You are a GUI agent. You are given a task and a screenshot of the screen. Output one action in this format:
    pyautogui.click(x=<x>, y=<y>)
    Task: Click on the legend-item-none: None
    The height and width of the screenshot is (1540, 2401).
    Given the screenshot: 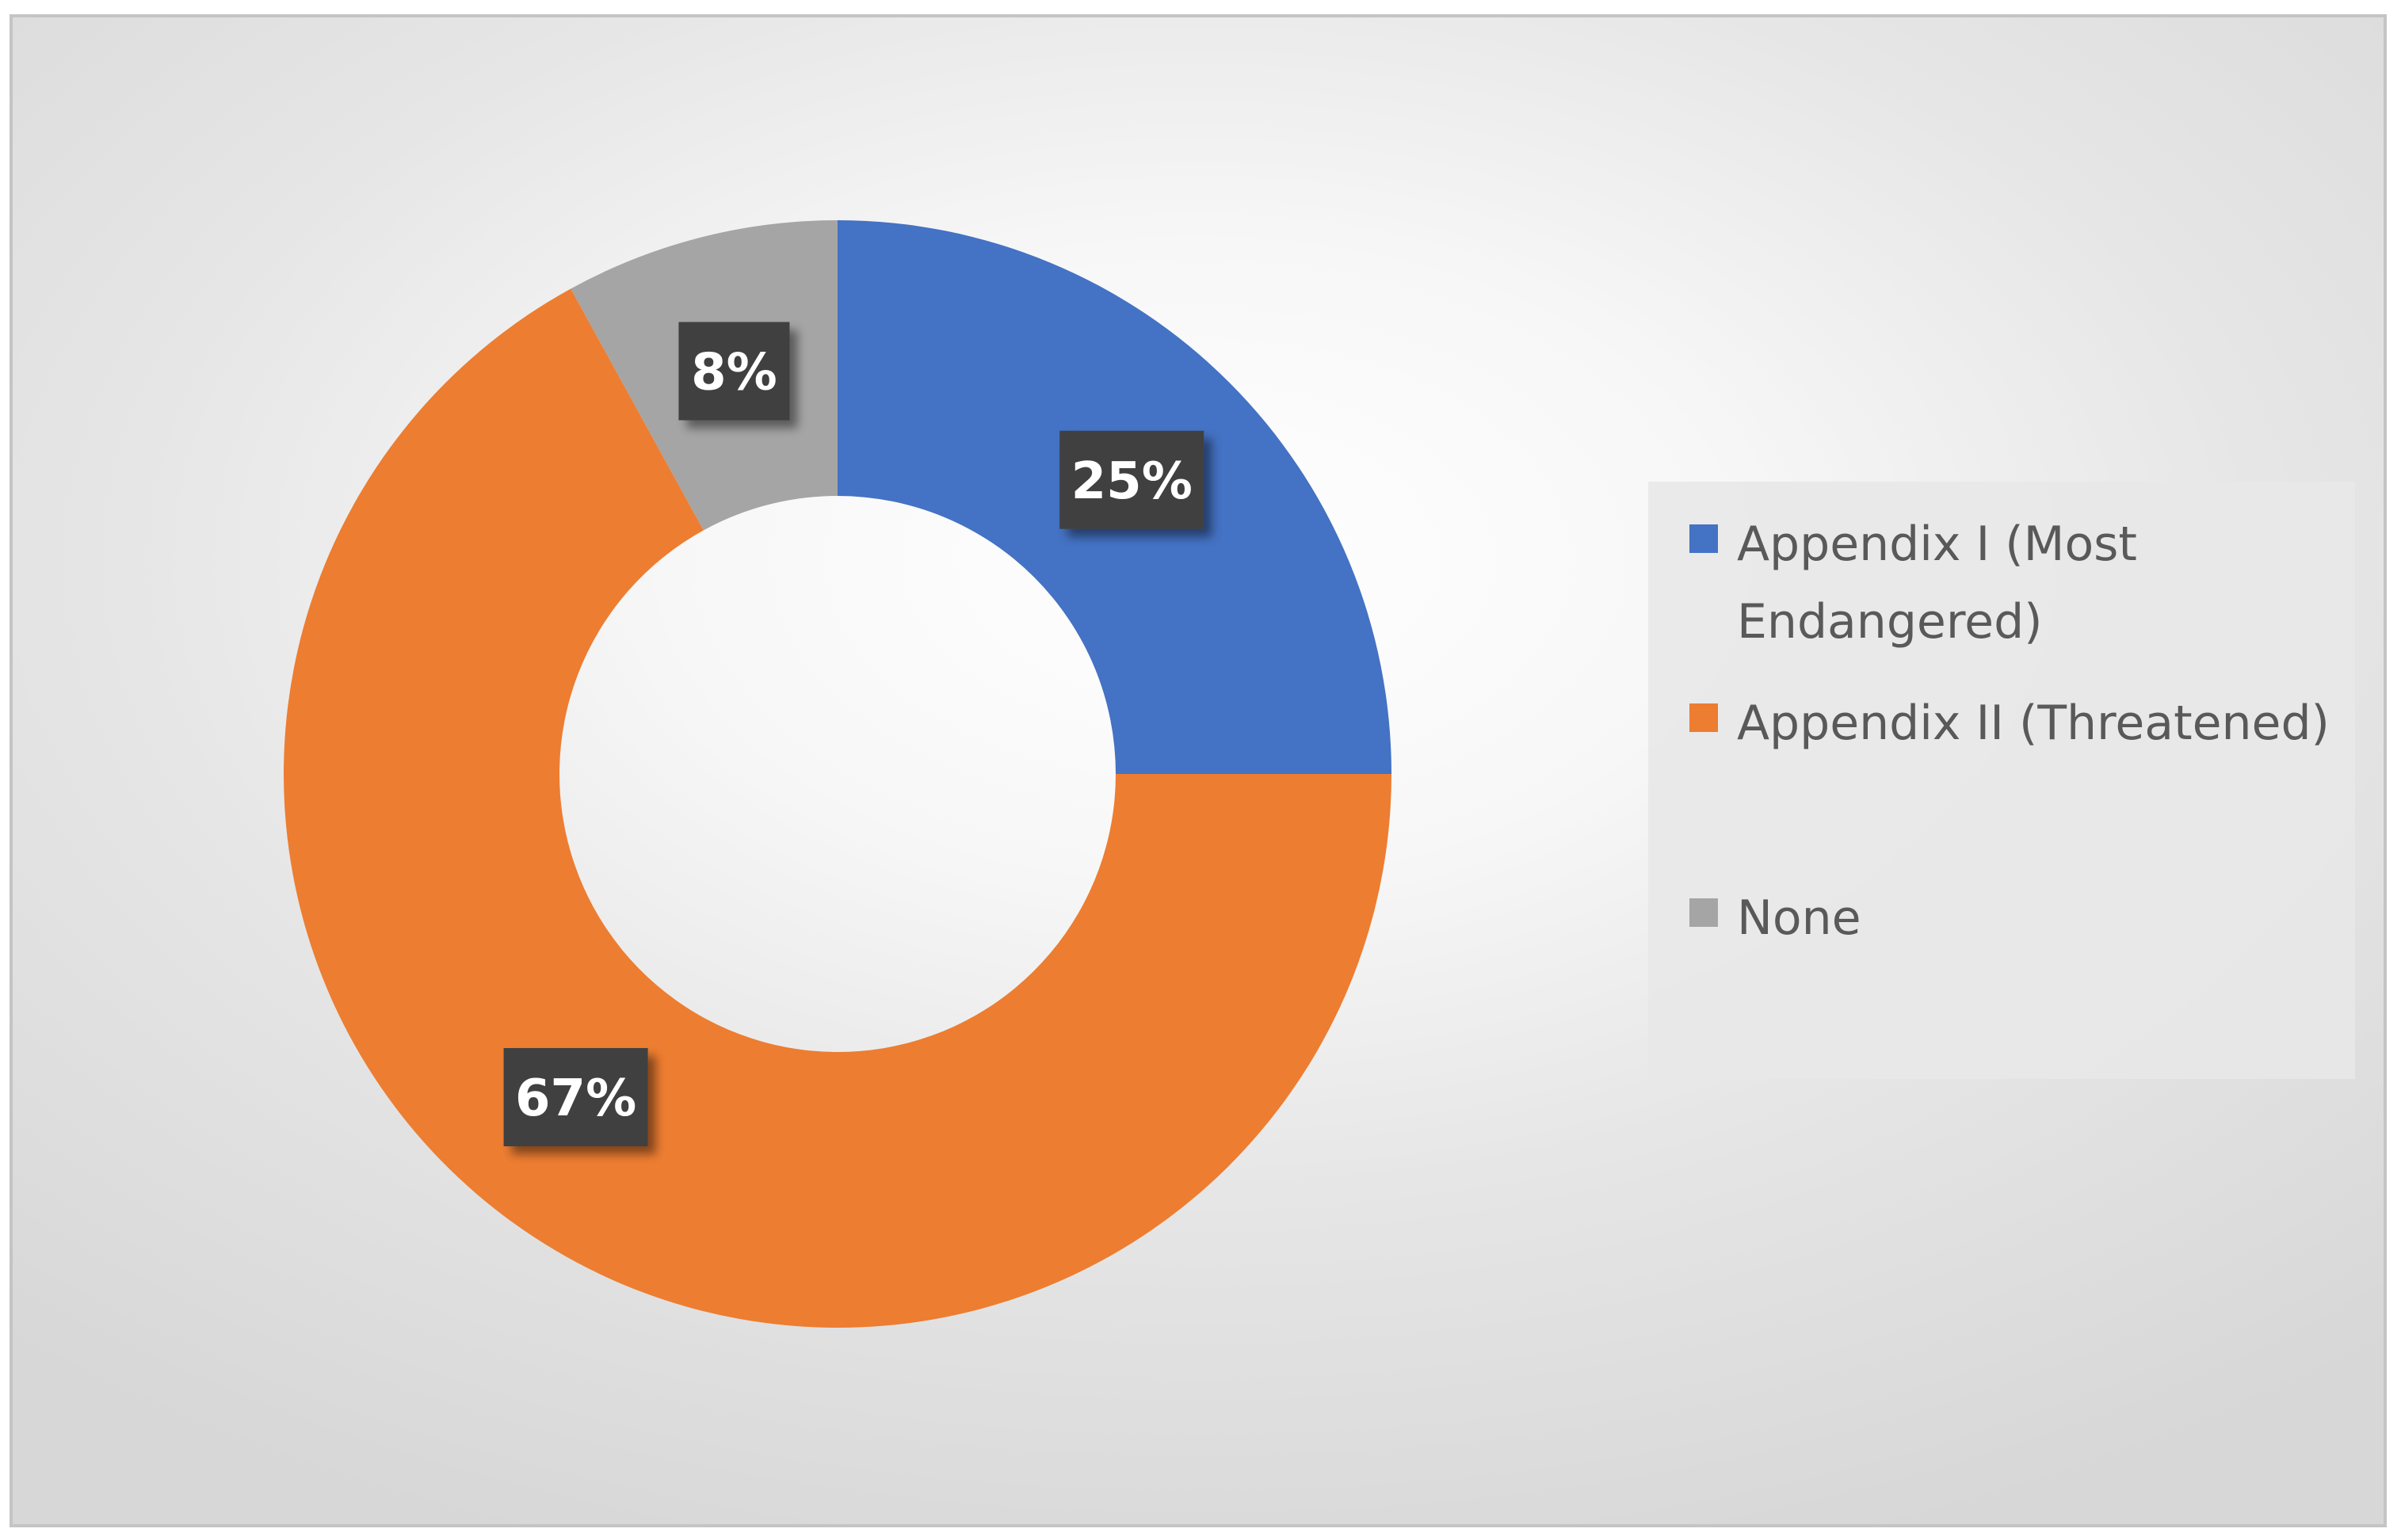 What is the action you would take?
    pyautogui.click(x=2014, y=918)
    